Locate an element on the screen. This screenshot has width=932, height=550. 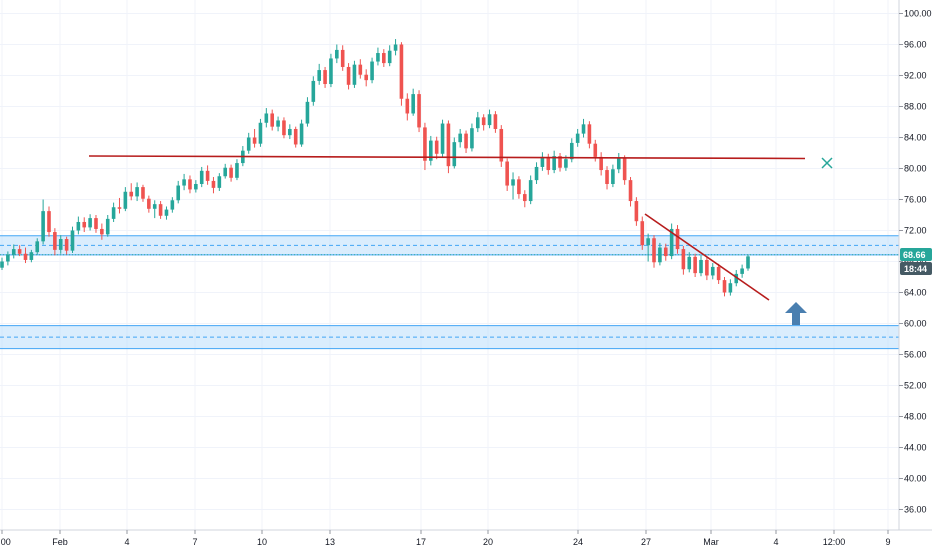
descending-trendline is located at coordinates (707, 257).